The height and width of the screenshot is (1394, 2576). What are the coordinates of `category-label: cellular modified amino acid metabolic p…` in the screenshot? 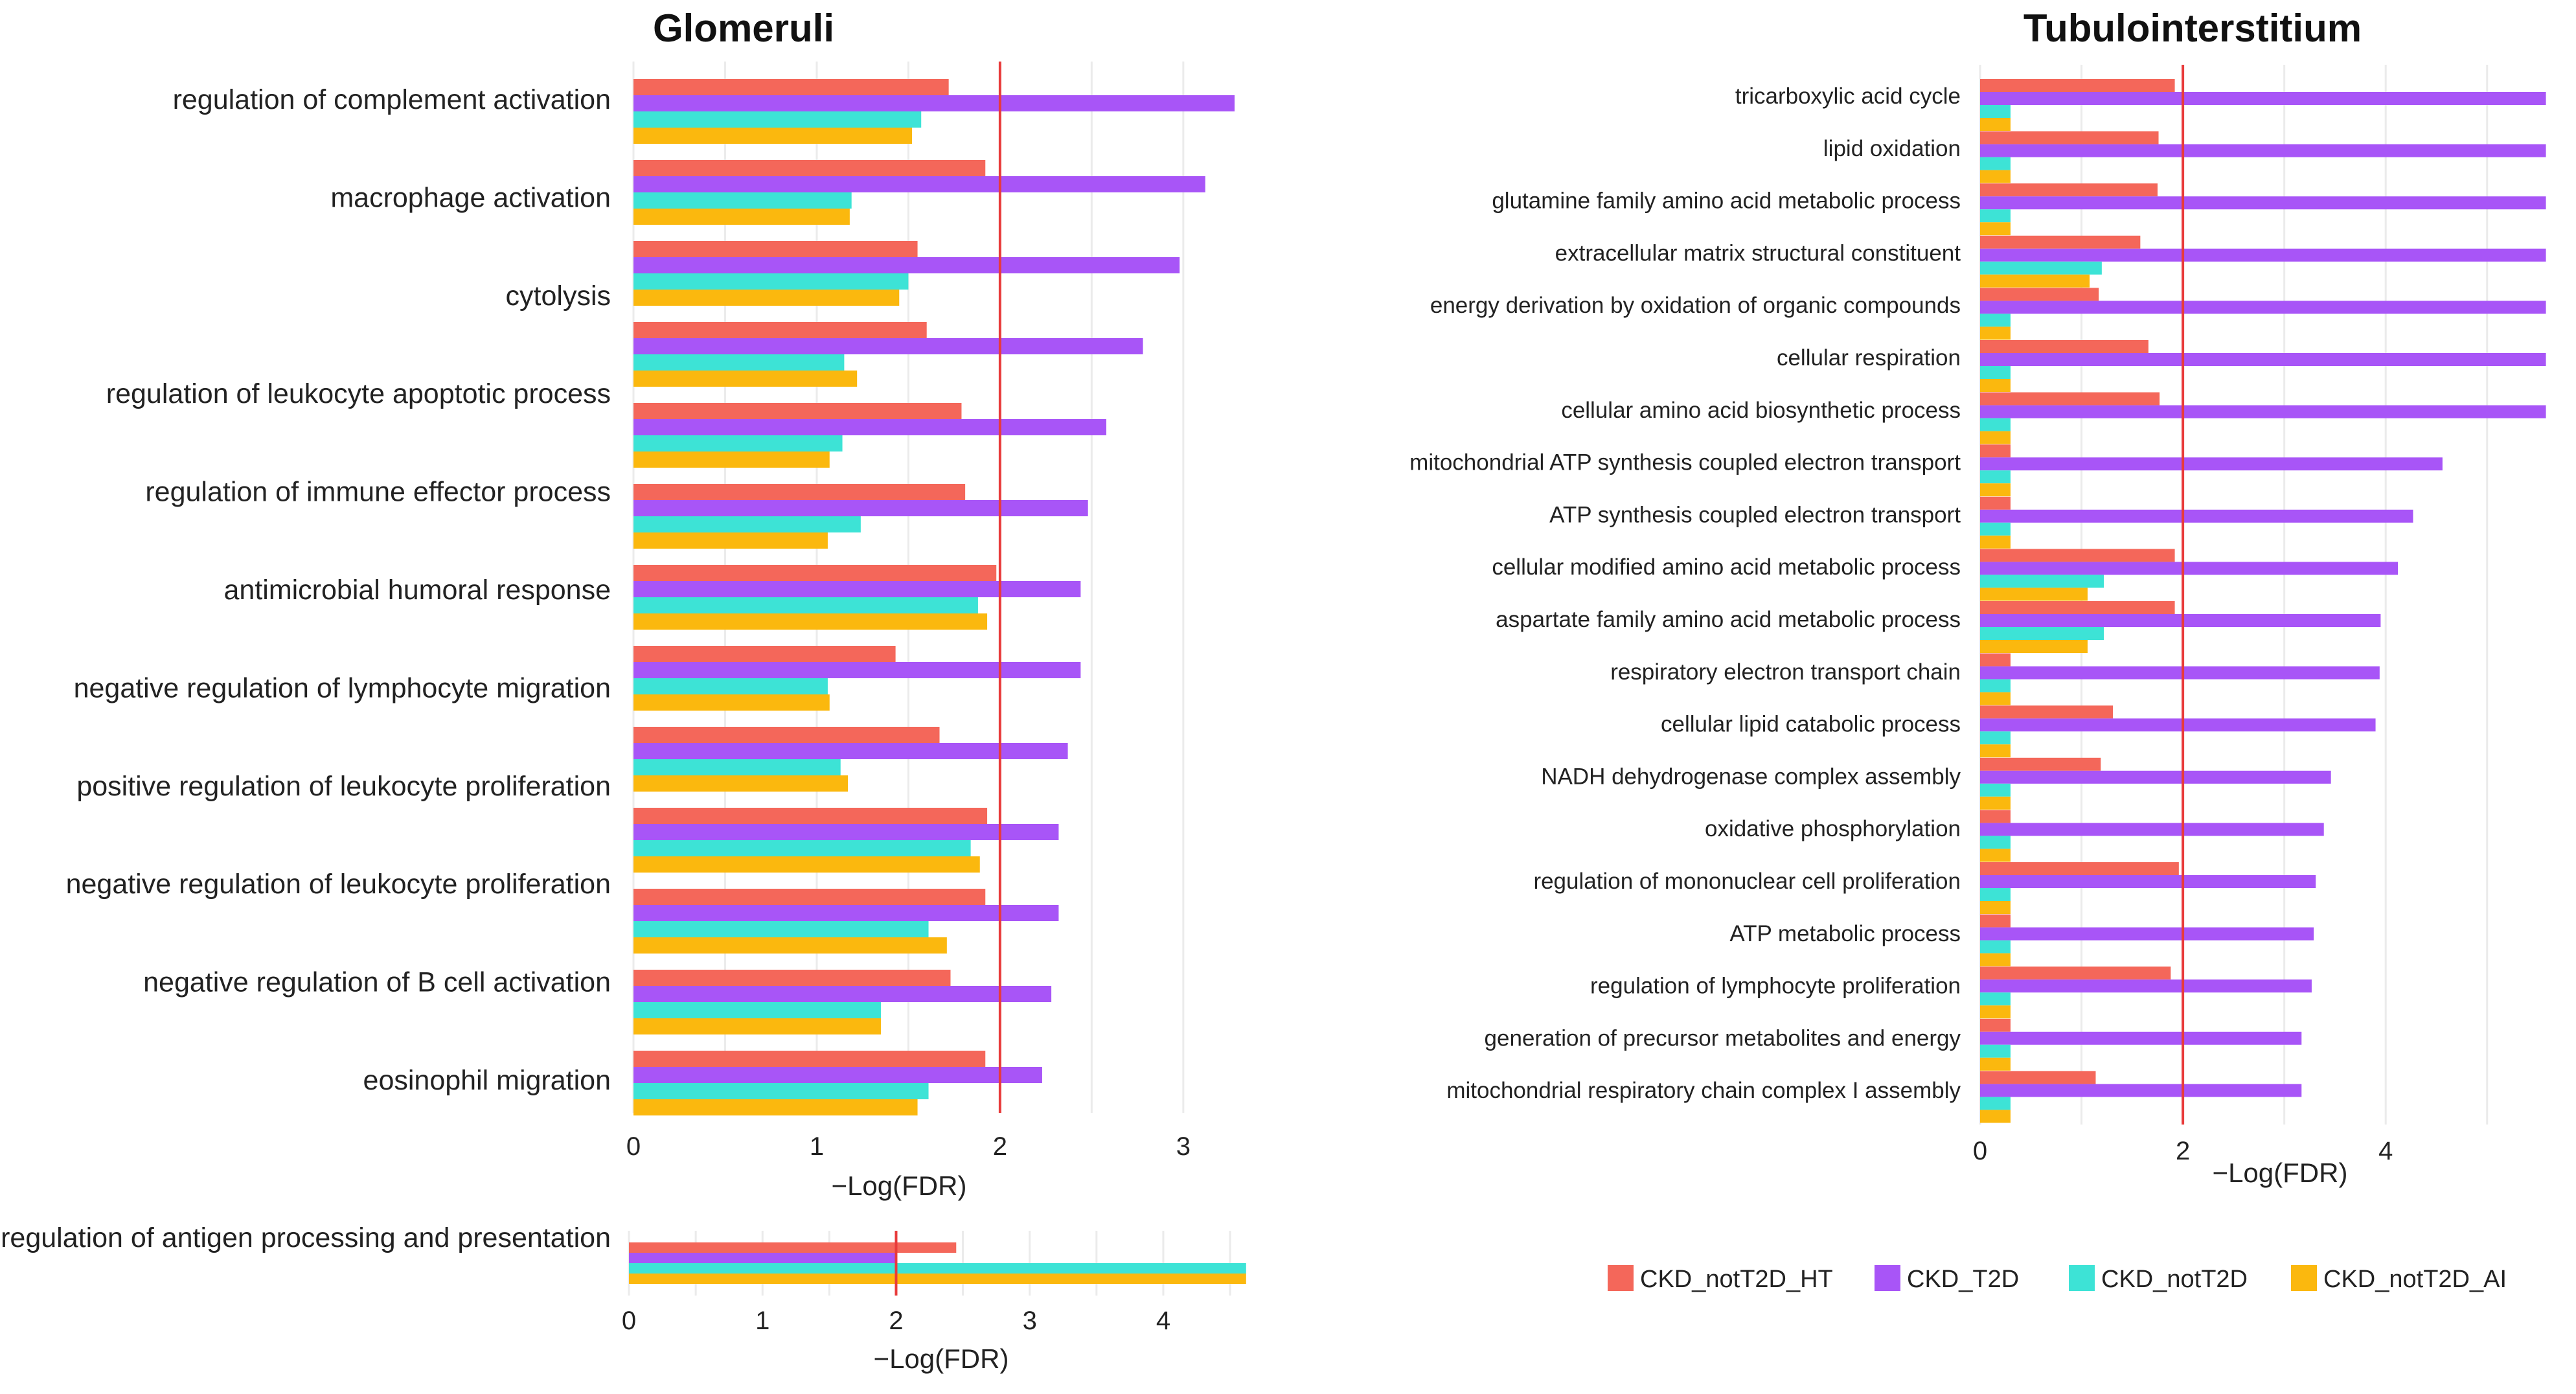 It's located at (1727, 567).